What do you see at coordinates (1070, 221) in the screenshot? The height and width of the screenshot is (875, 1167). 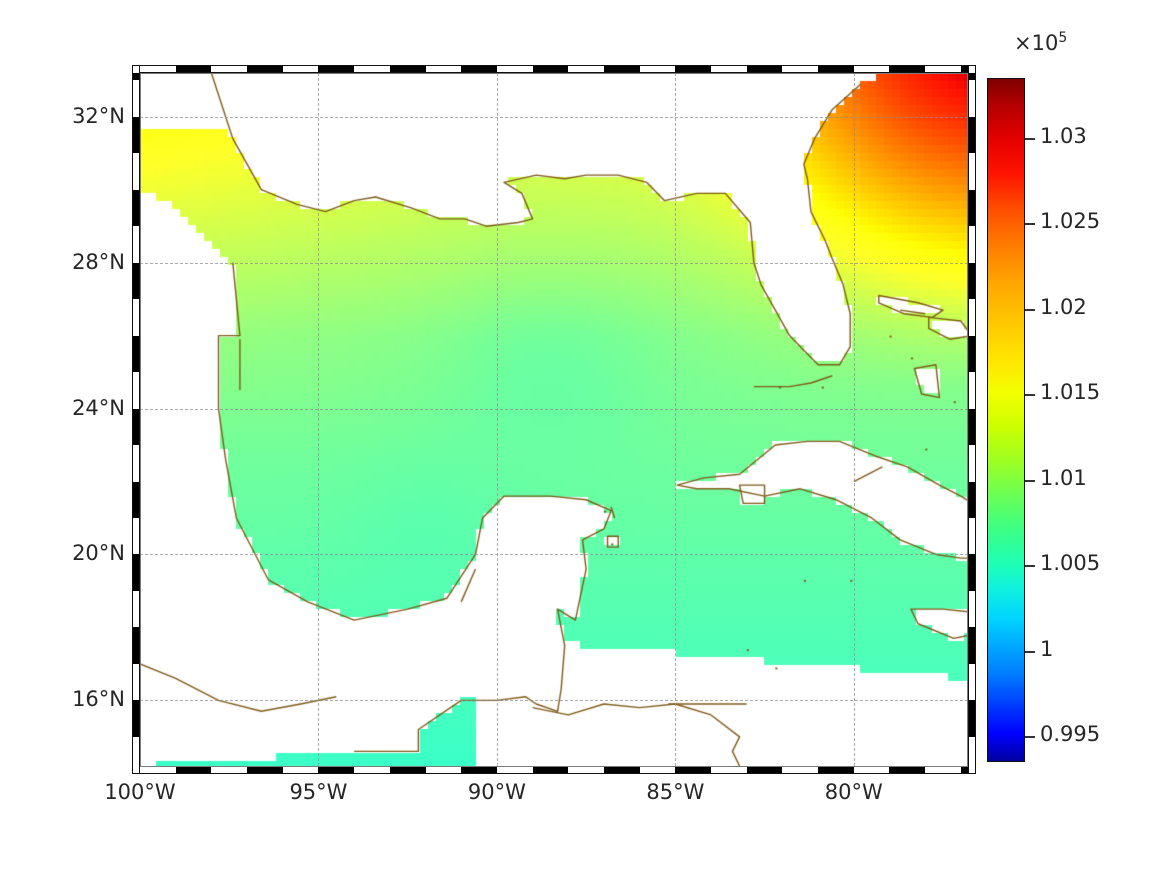 I see `colorbar-label-1.025: 1.025` at bounding box center [1070, 221].